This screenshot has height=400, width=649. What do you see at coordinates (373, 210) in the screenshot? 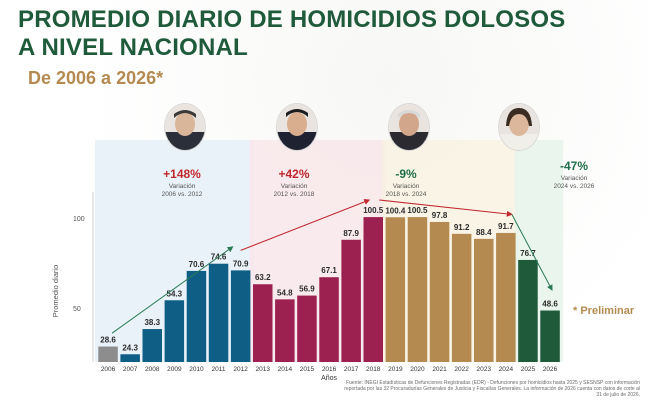
I see `data-label-2018: 100.5` at bounding box center [373, 210].